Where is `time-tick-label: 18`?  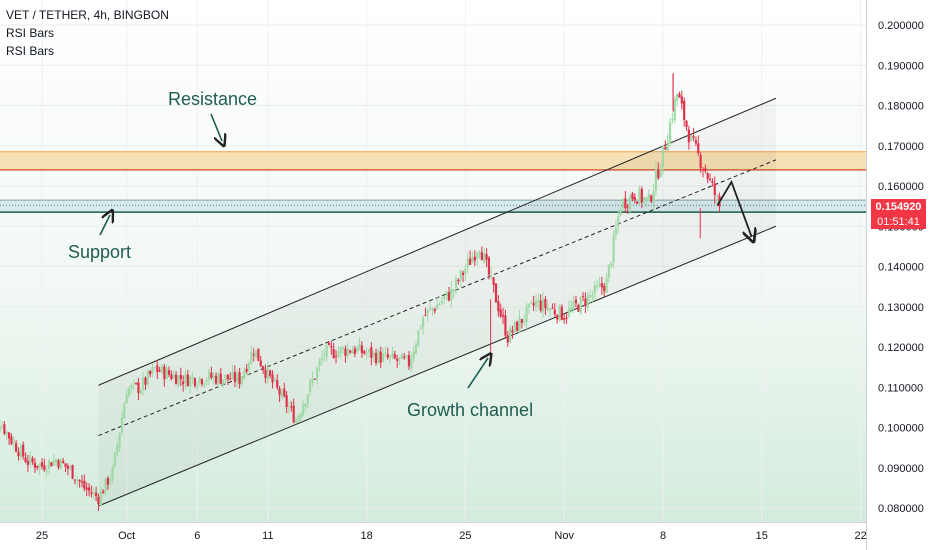 time-tick-label: 18 is located at coordinates (366, 536).